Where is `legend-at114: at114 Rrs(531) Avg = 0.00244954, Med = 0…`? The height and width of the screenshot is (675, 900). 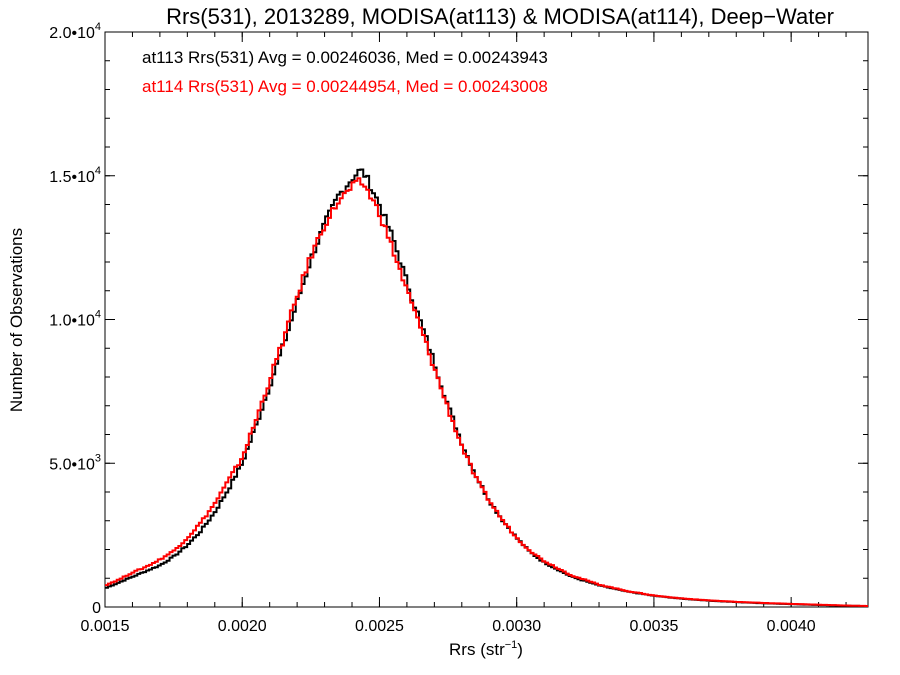
legend-at114: at114 Rrs(531) Avg = 0.00244954, Med = 0… is located at coordinates (345, 86).